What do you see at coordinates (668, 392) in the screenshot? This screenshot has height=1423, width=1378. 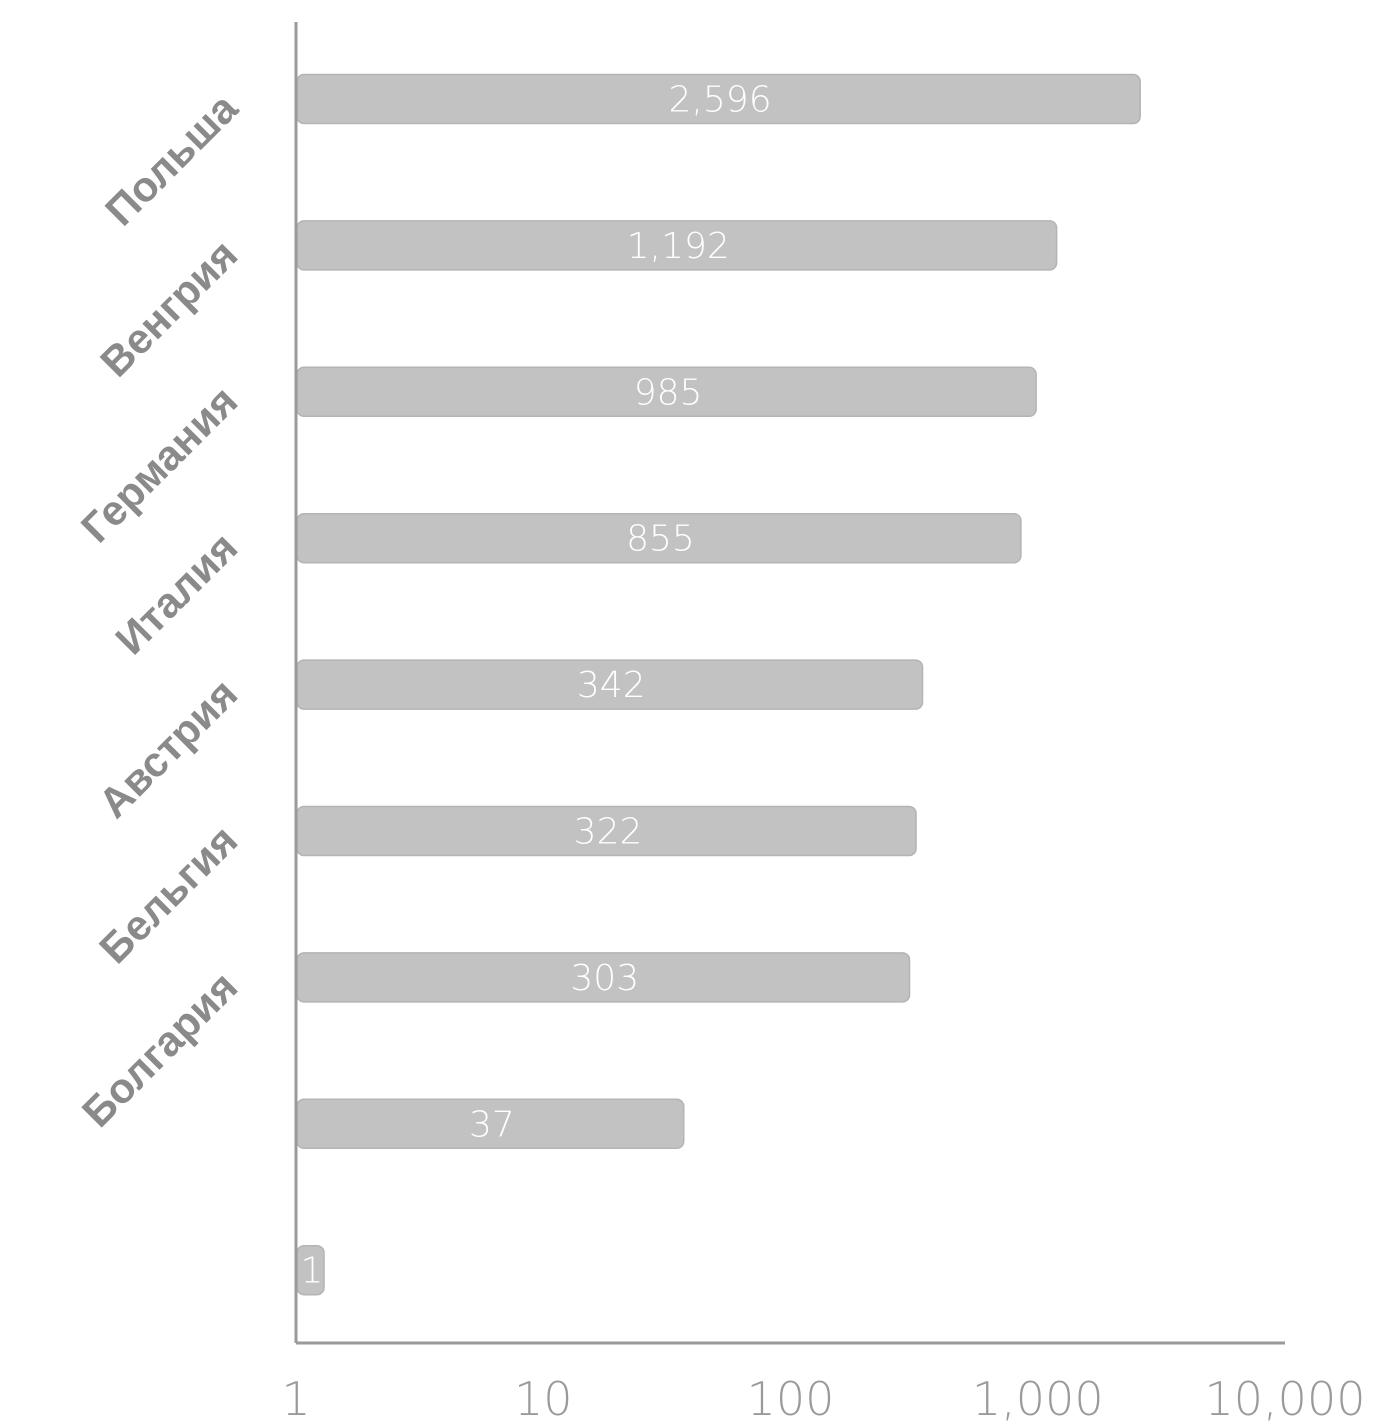 I see `bar-value-label: 985` at bounding box center [668, 392].